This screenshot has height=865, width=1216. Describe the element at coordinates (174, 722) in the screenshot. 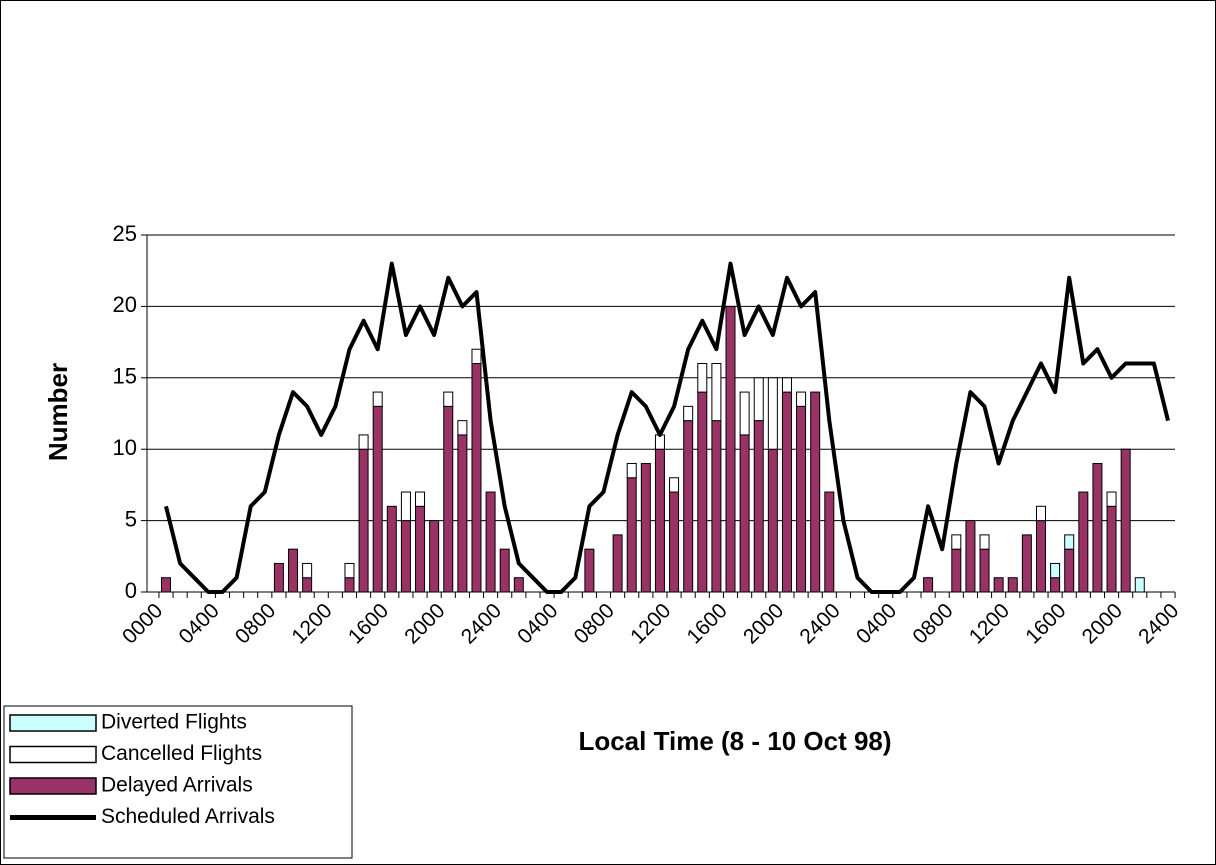

I see `legend-label: Diverted Flights` at that location.